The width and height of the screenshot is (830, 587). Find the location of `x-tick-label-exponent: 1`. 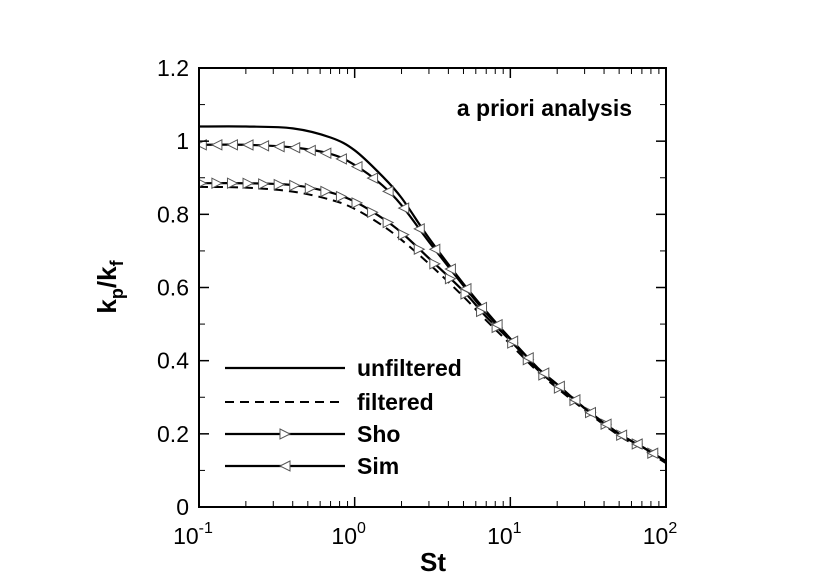

x-tick-label-exponent: 1 is located at coordinates (517, 528).